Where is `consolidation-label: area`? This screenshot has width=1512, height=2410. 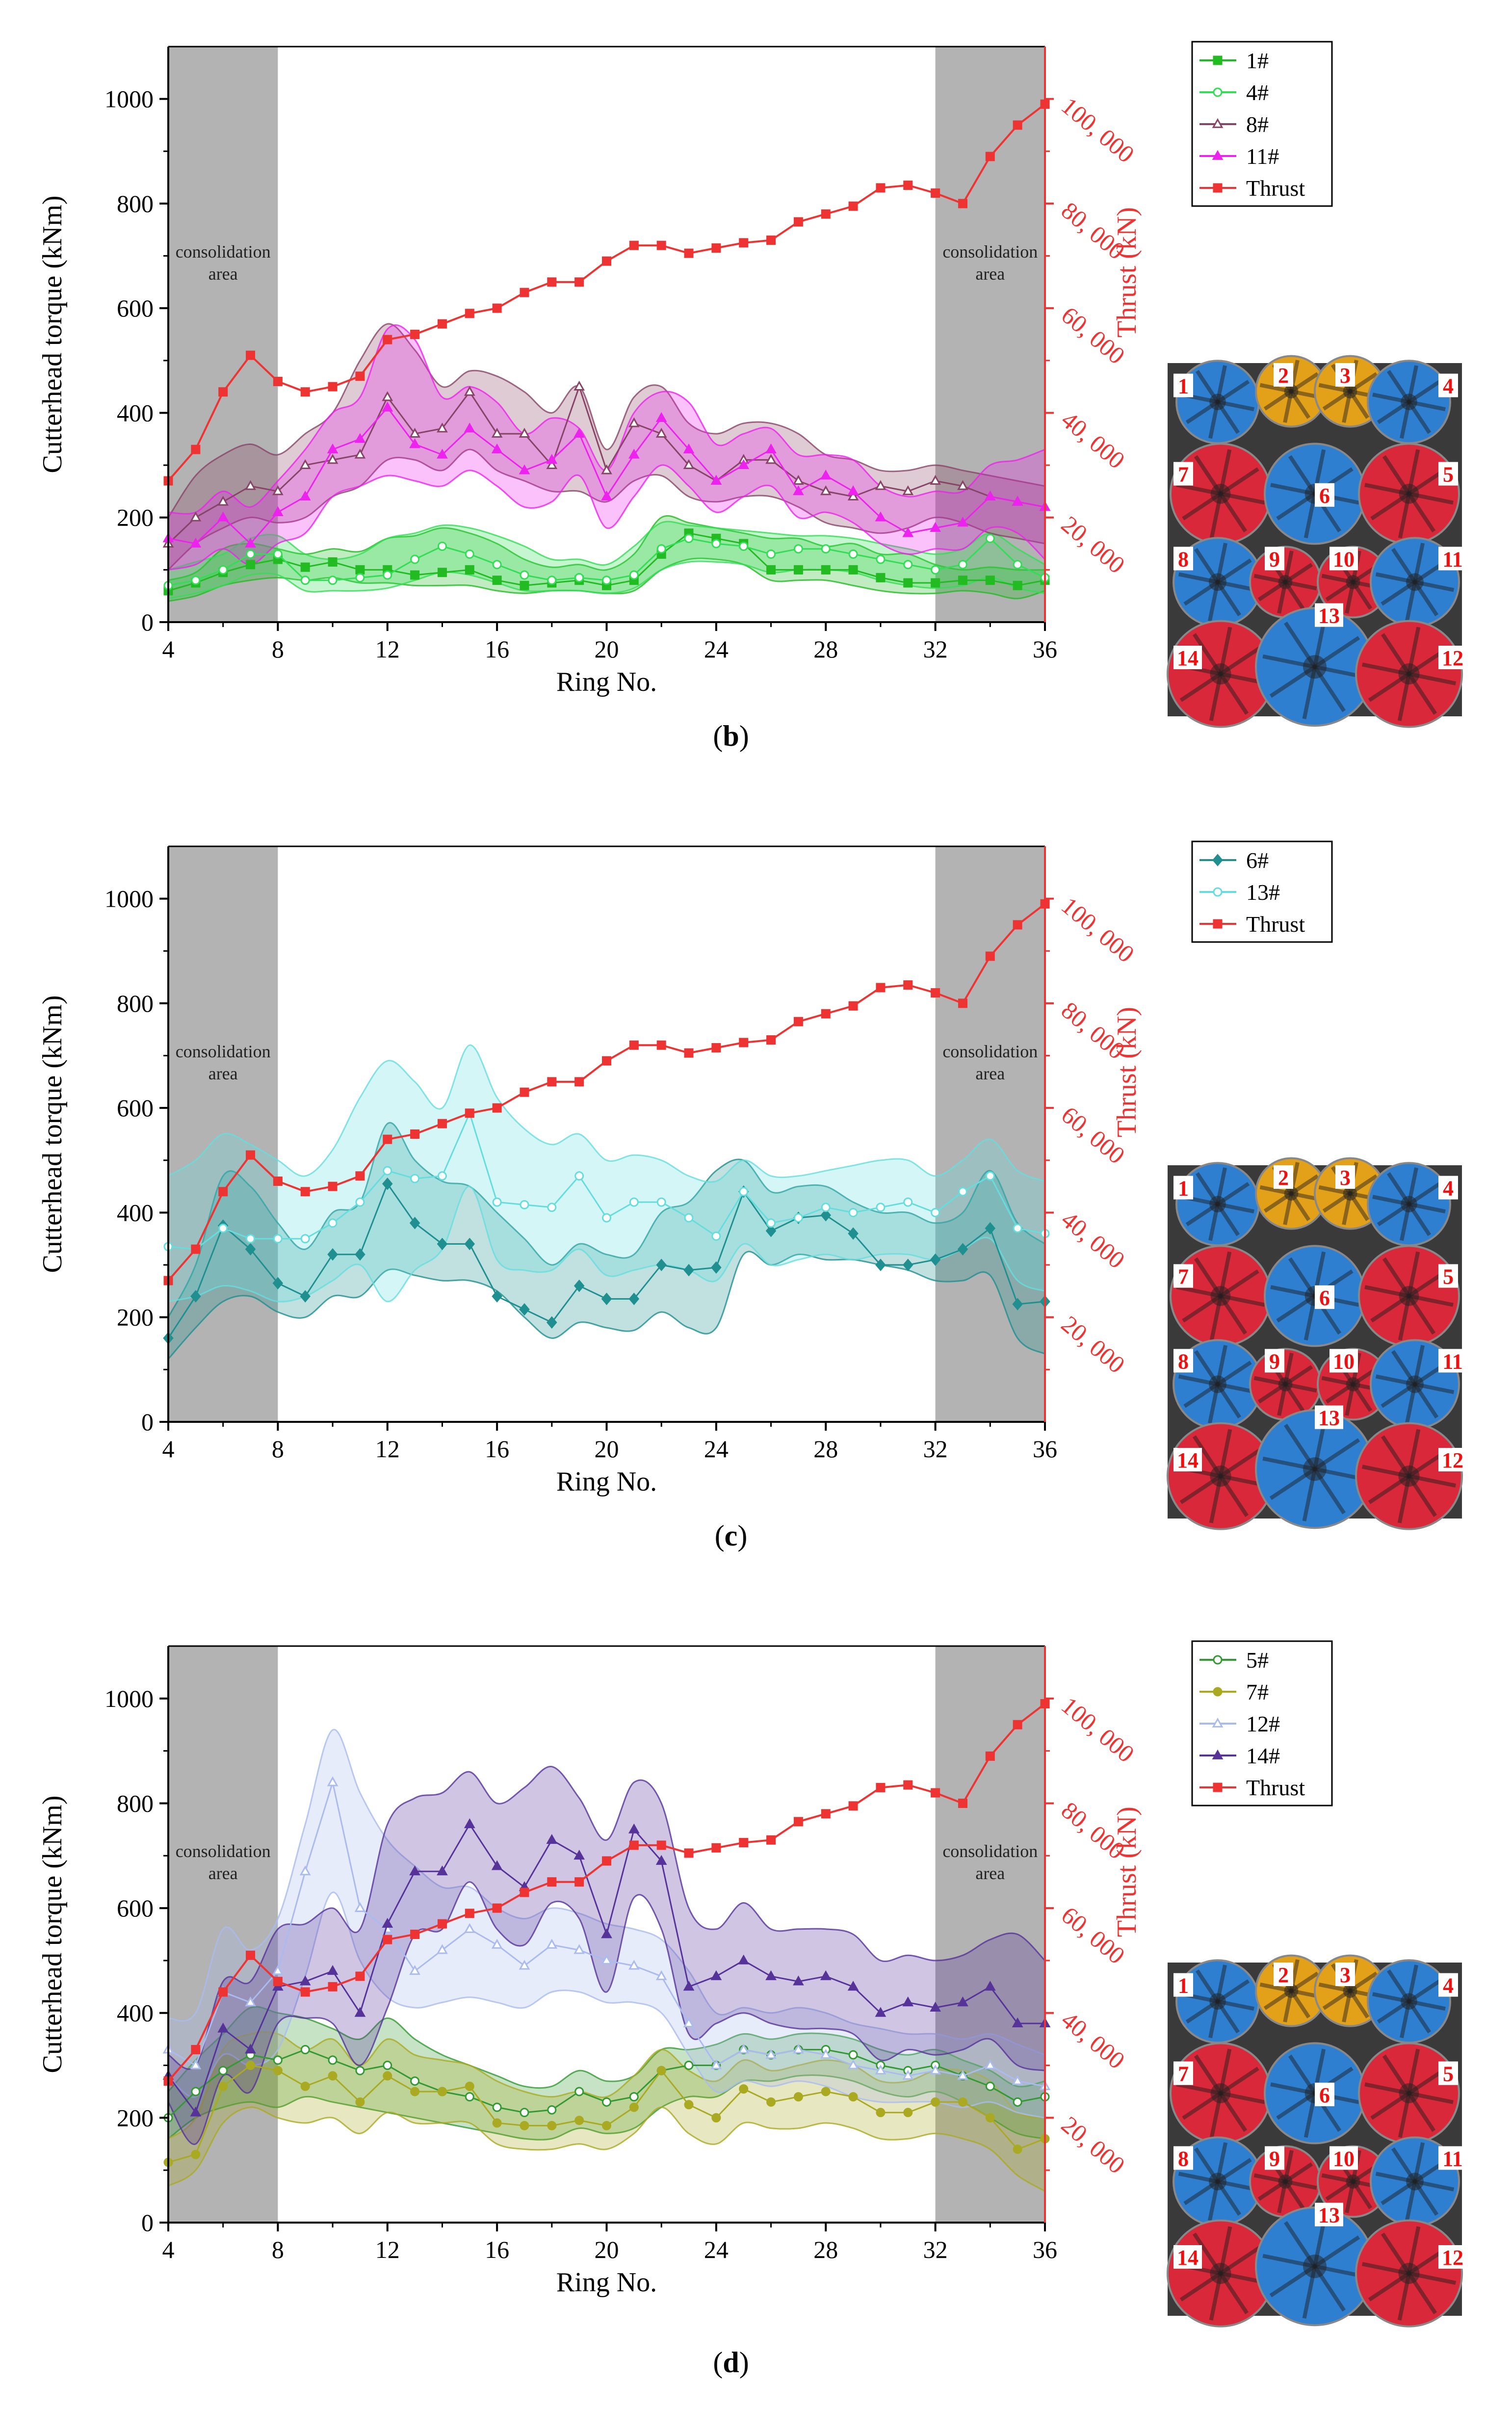 consolidation-label: area is located at coordinates (224, 274).